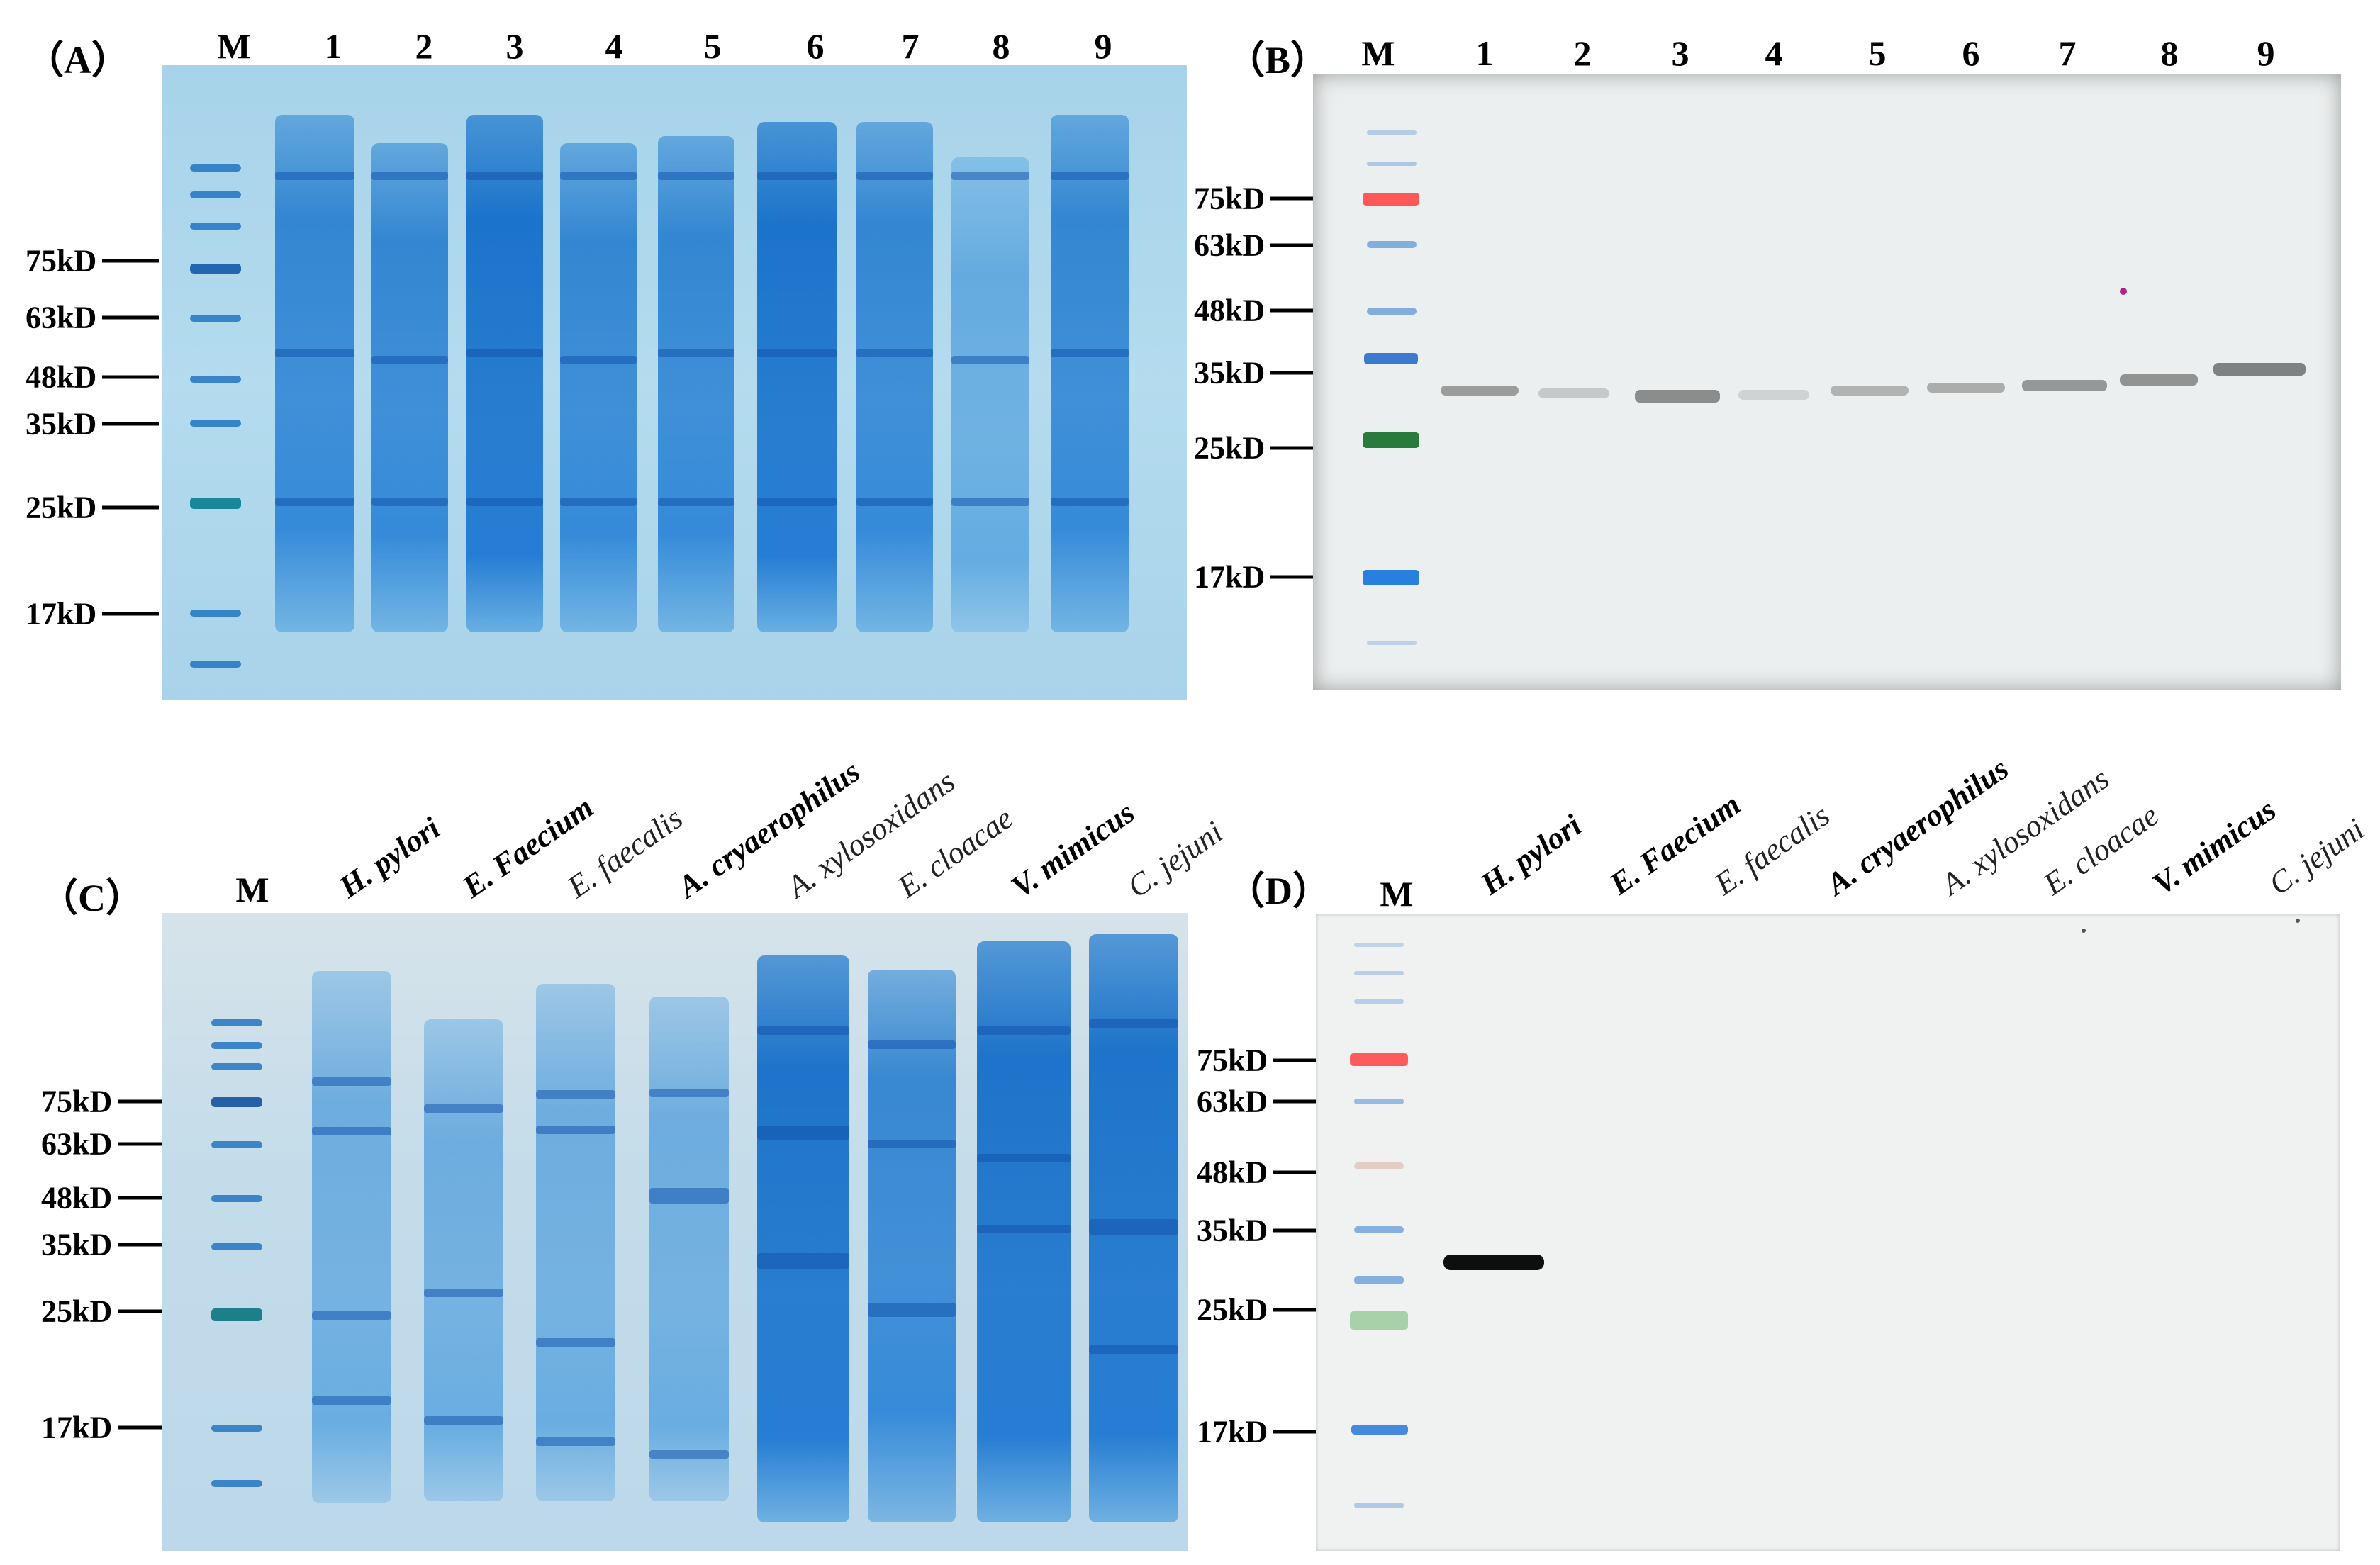 Image resolution: width=2380 pixels, height=1565 pixels. What do you see at coordinates (1878, 53) in the screenshot?
I see `panel-b-lane-label: 5` at bounding box center [1878, 53].